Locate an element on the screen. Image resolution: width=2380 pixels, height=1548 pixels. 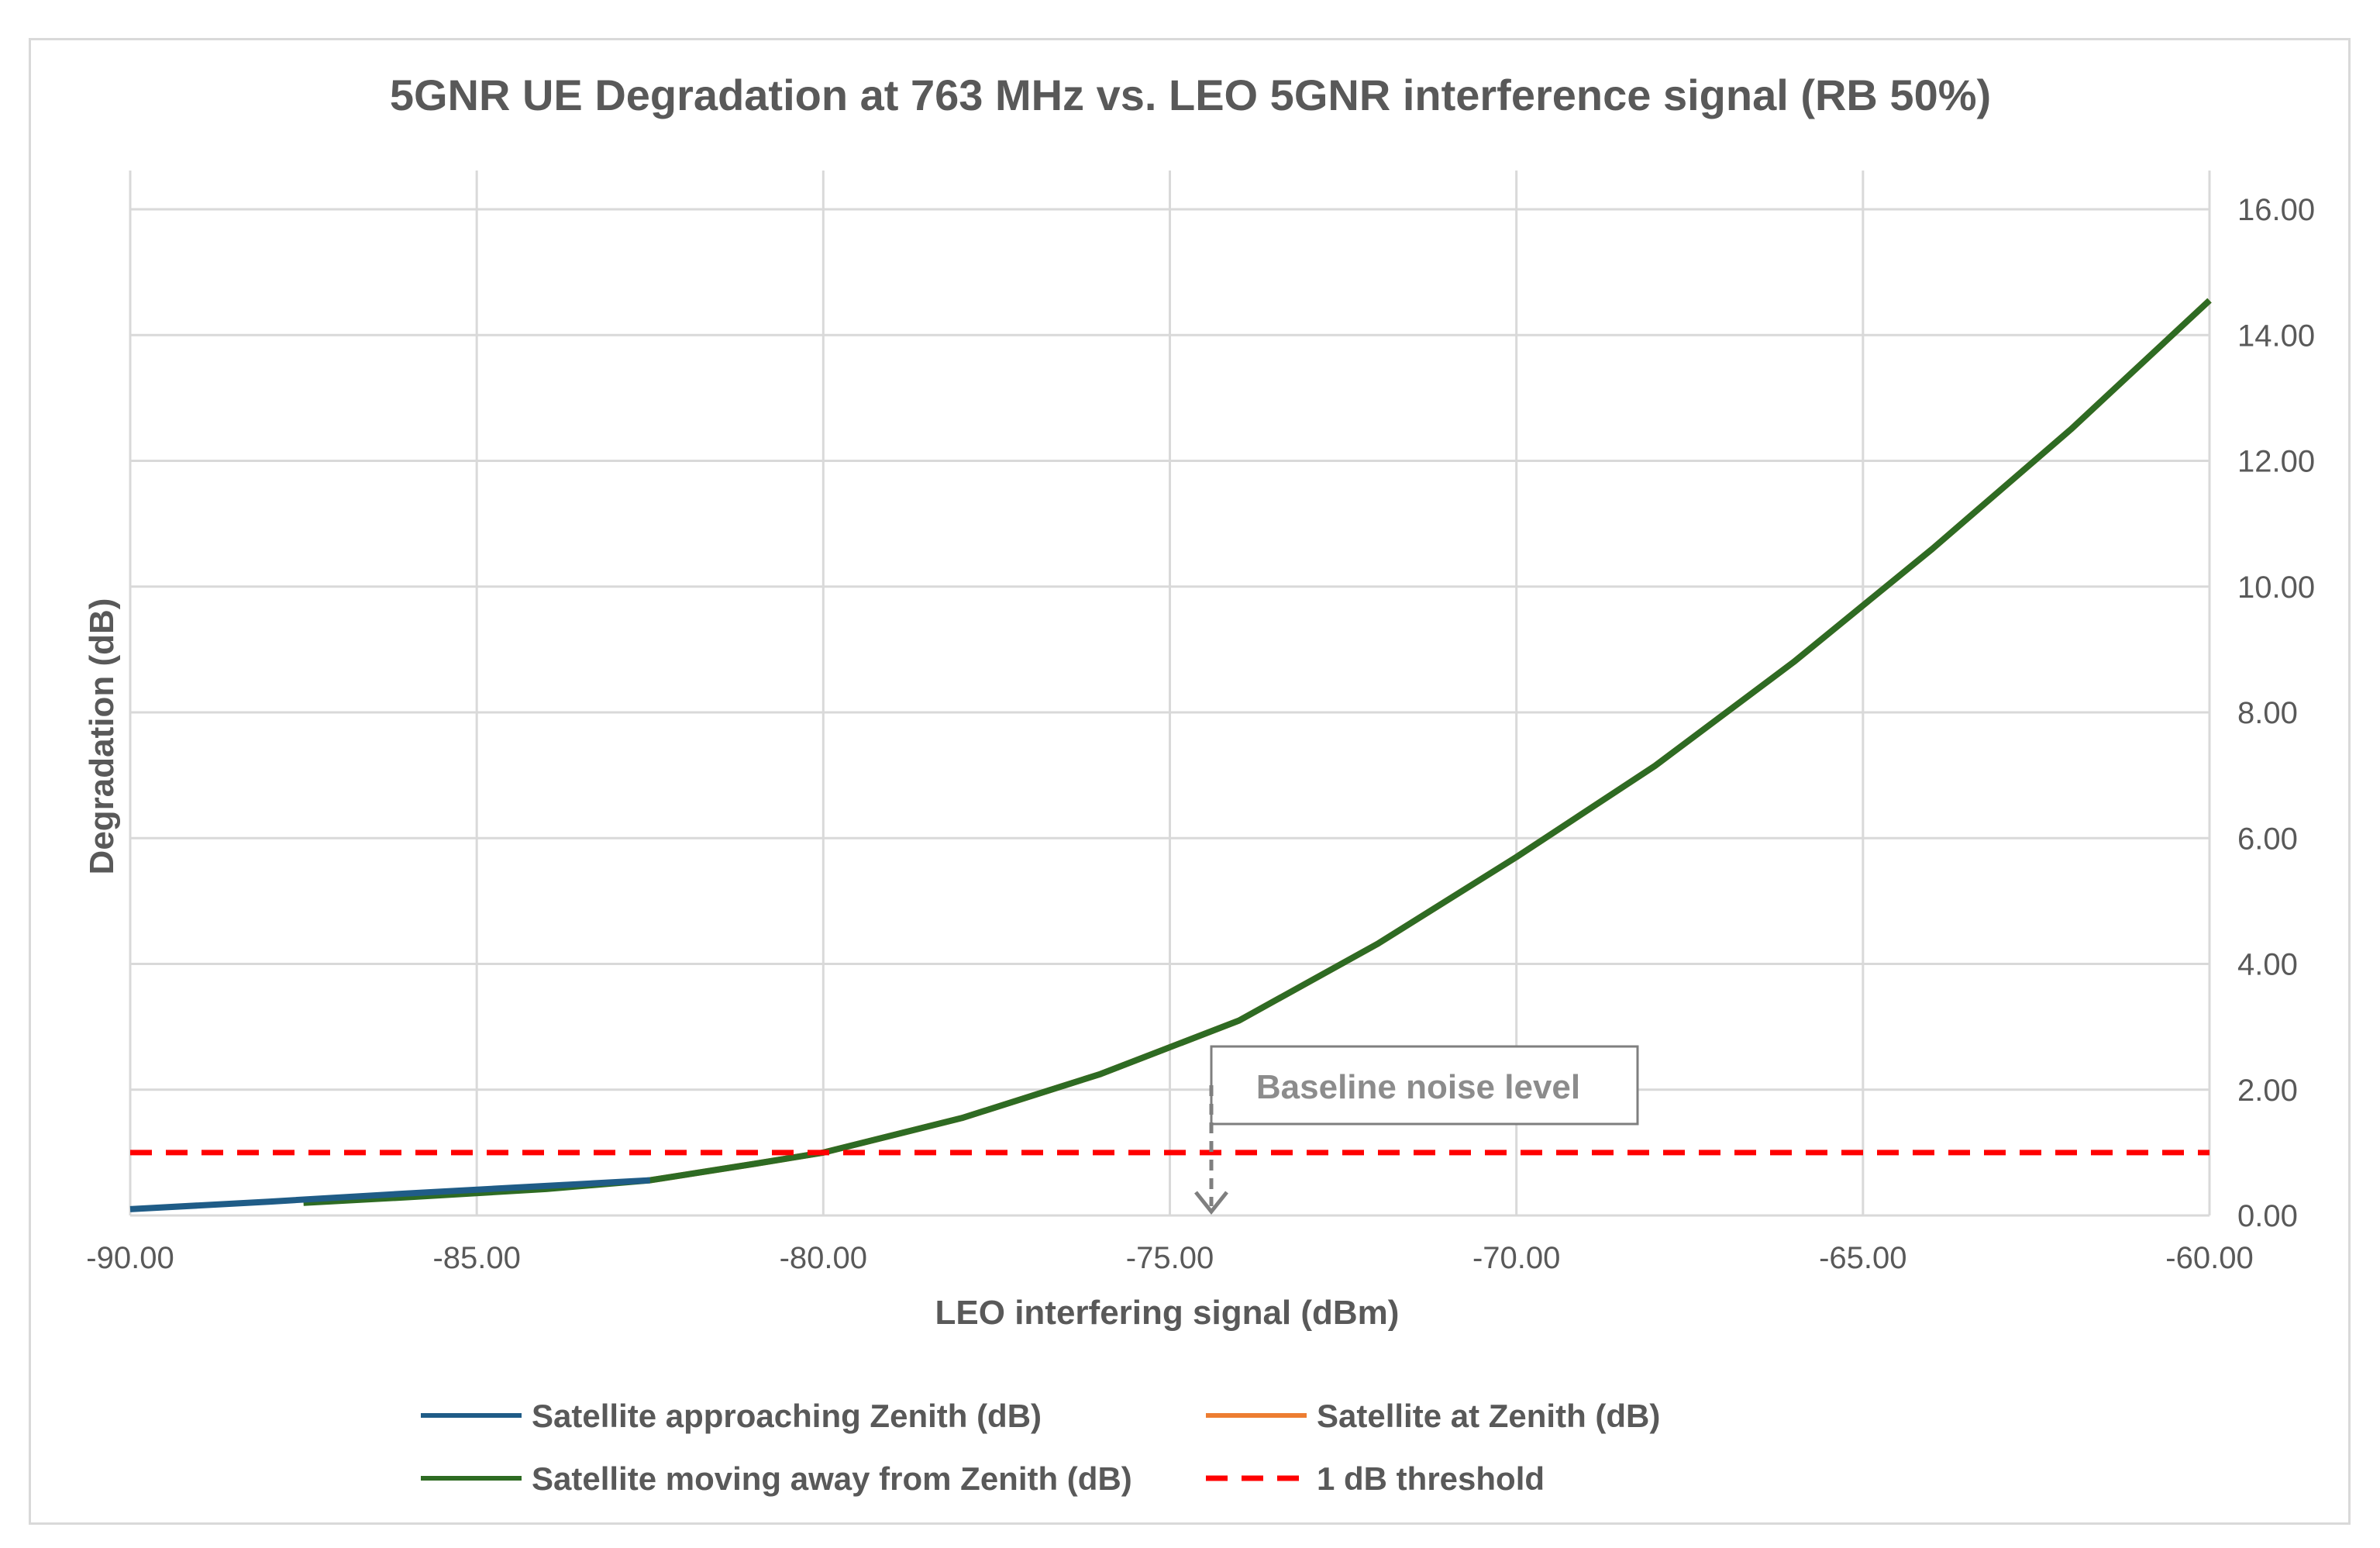
y-tick-label: 4.00 is located at coordinates (2268, 965).